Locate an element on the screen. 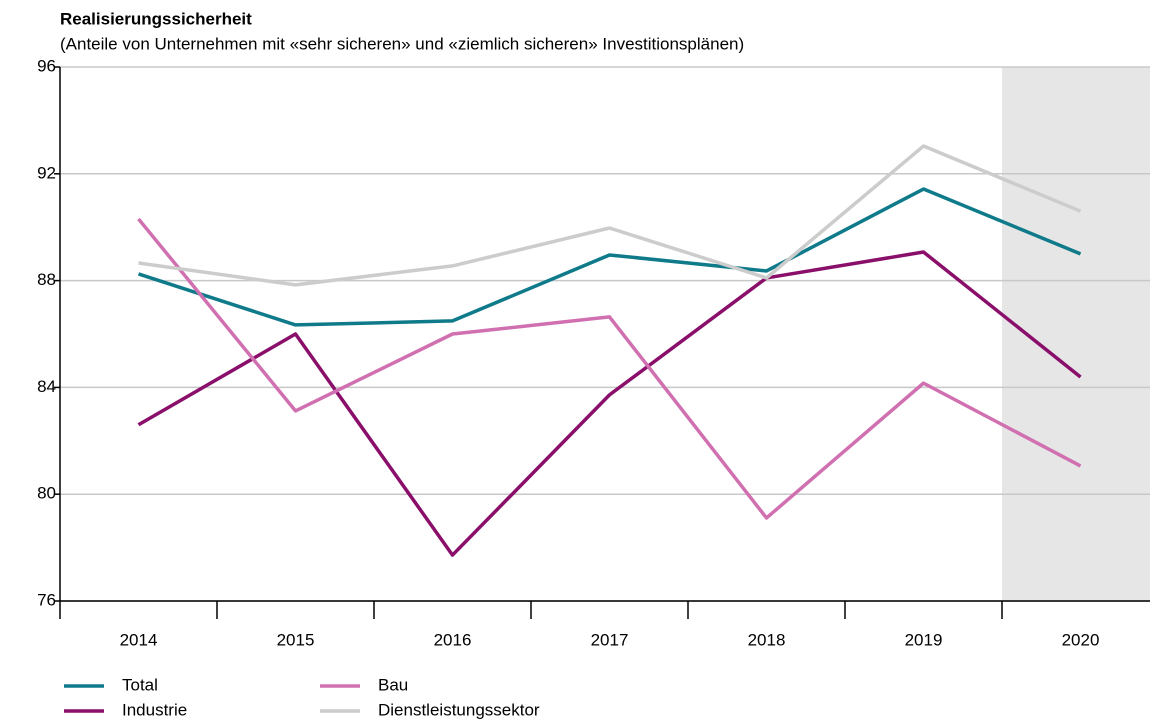 This screenshot has width=1150, height=722. x-tick-label: 2018 is located at coordinates (767, 639).